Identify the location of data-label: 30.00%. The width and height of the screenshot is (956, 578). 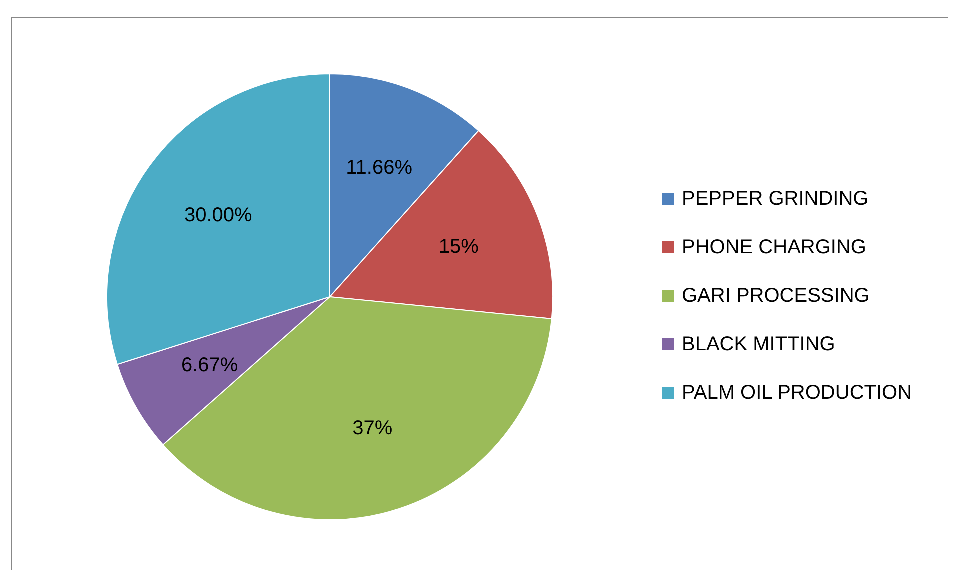
(218, 215).